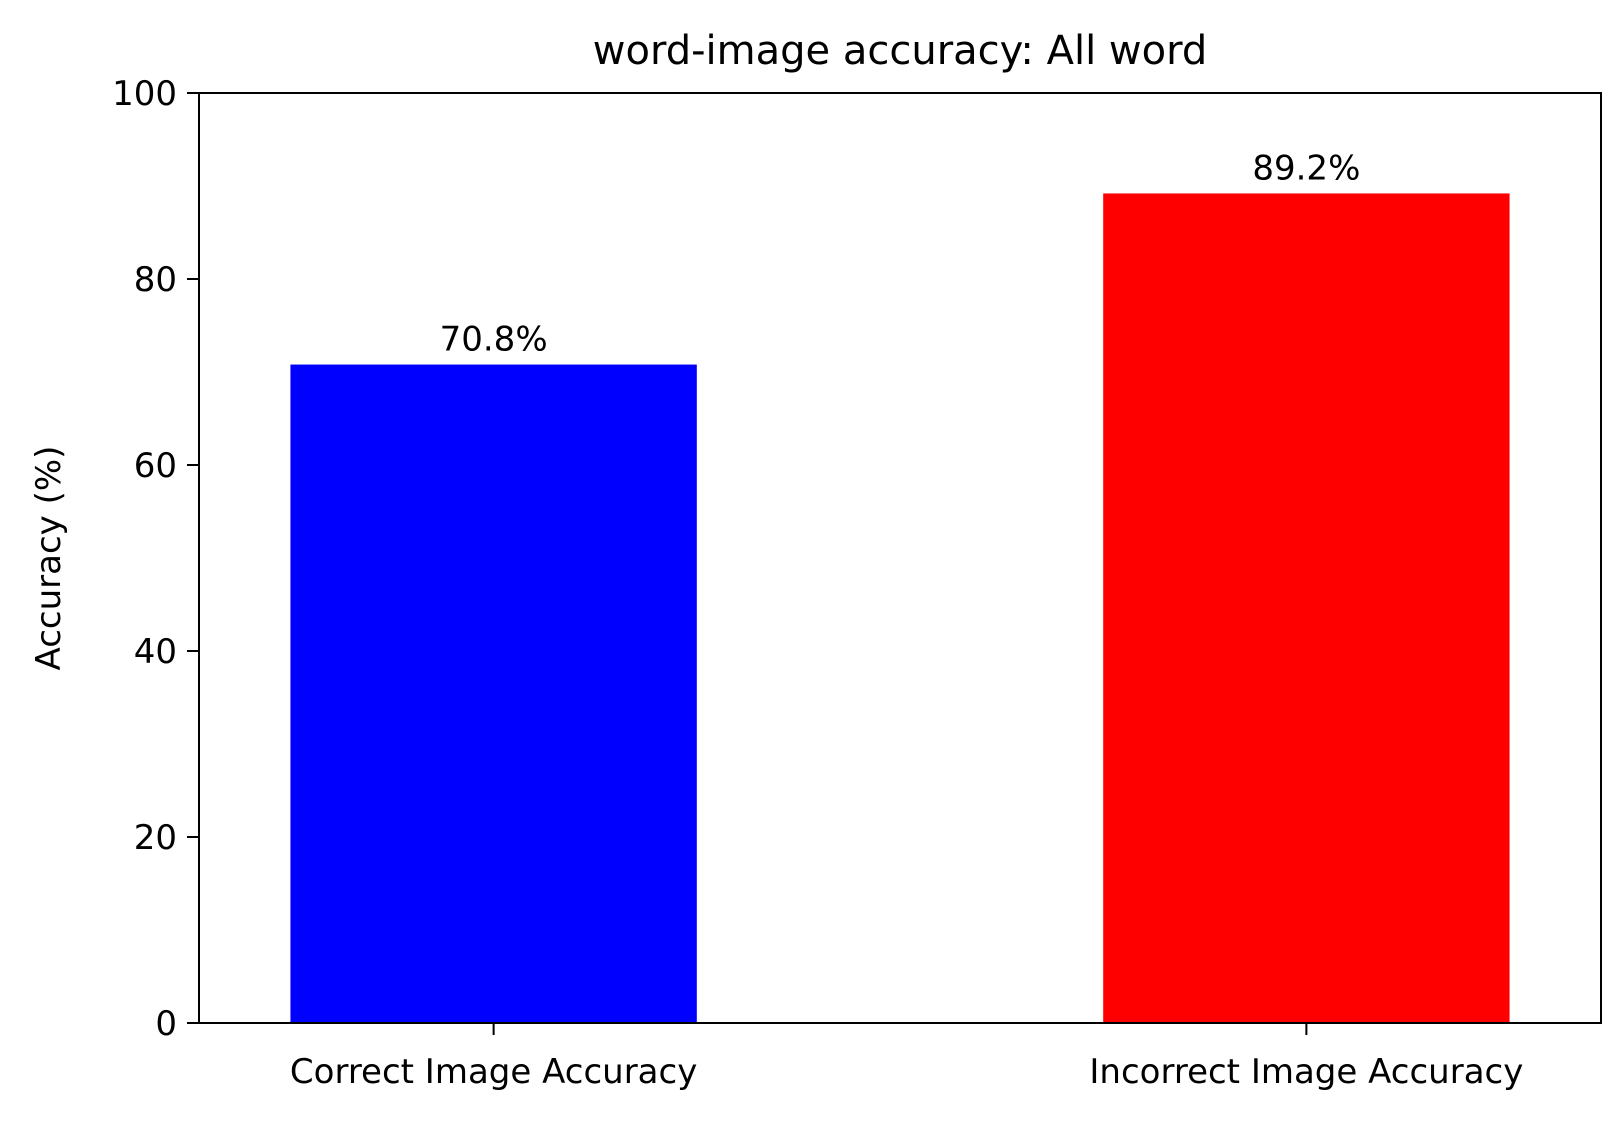  What do you see at coordinates (900, 51) in the screenshot?
I see `chart-title: word-image accuracy: All word` at bounding box center [900, 51].